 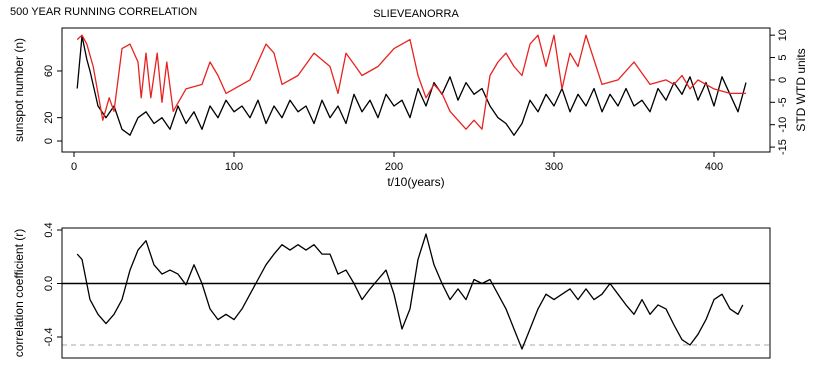 What do you see at coordinates (416, 14) in the screenshot?
I see `chart-title: SLIEVEANORRA` at bounding box center [416, 14].